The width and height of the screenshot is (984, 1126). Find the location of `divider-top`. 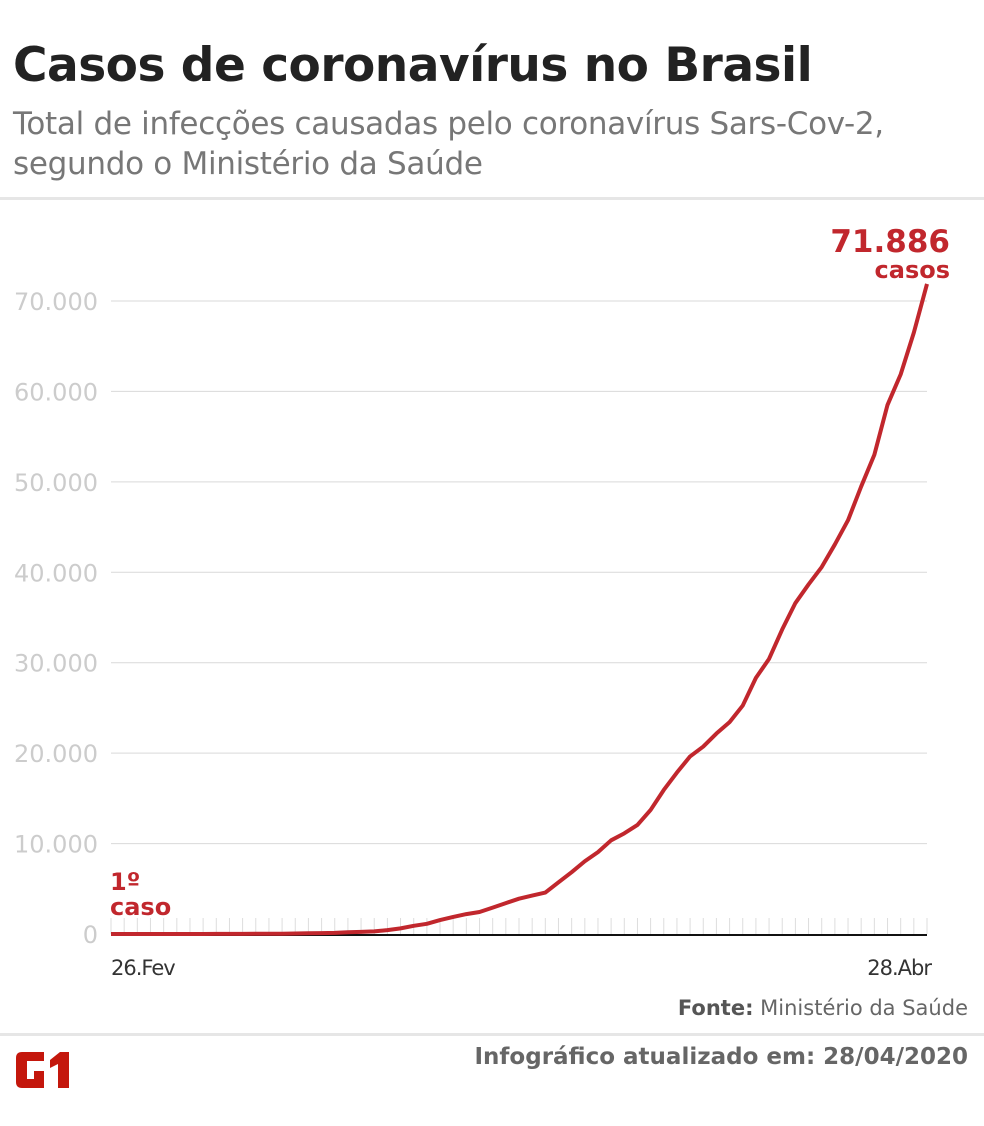

divider-top is located at coordinates (492, 198).